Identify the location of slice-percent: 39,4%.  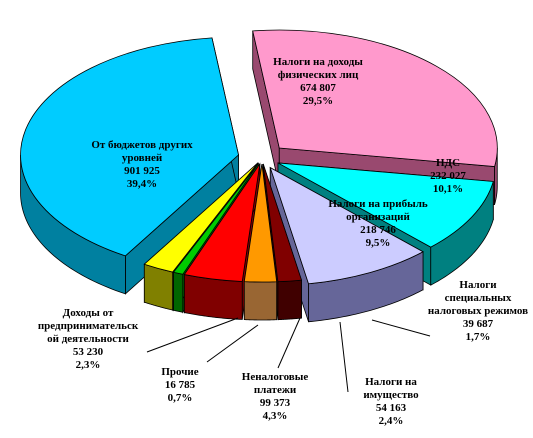
(142, 184).